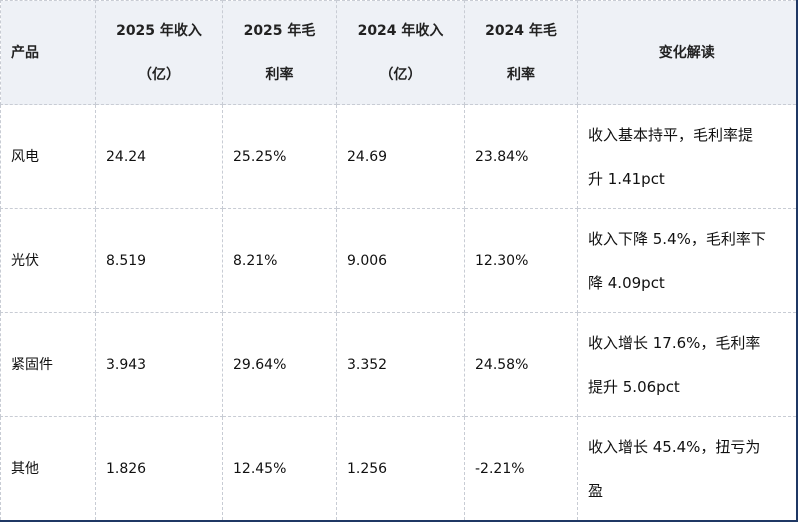  I want to click on data-cell: 24.69, so click(400, 156).